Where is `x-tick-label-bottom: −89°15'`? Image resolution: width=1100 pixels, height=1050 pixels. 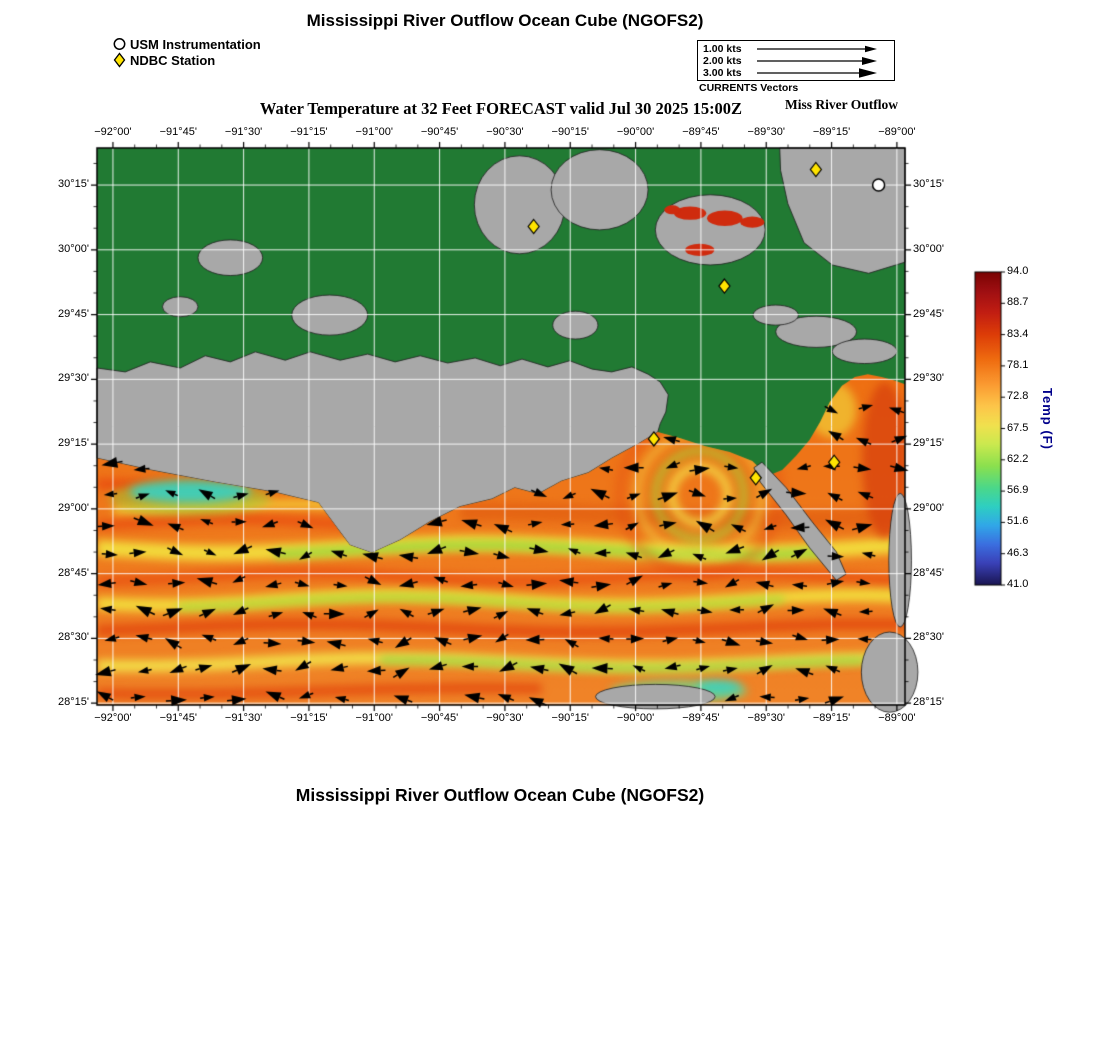
x-tick-label-bottom: −89°15' is located at coordinates (831, 718).